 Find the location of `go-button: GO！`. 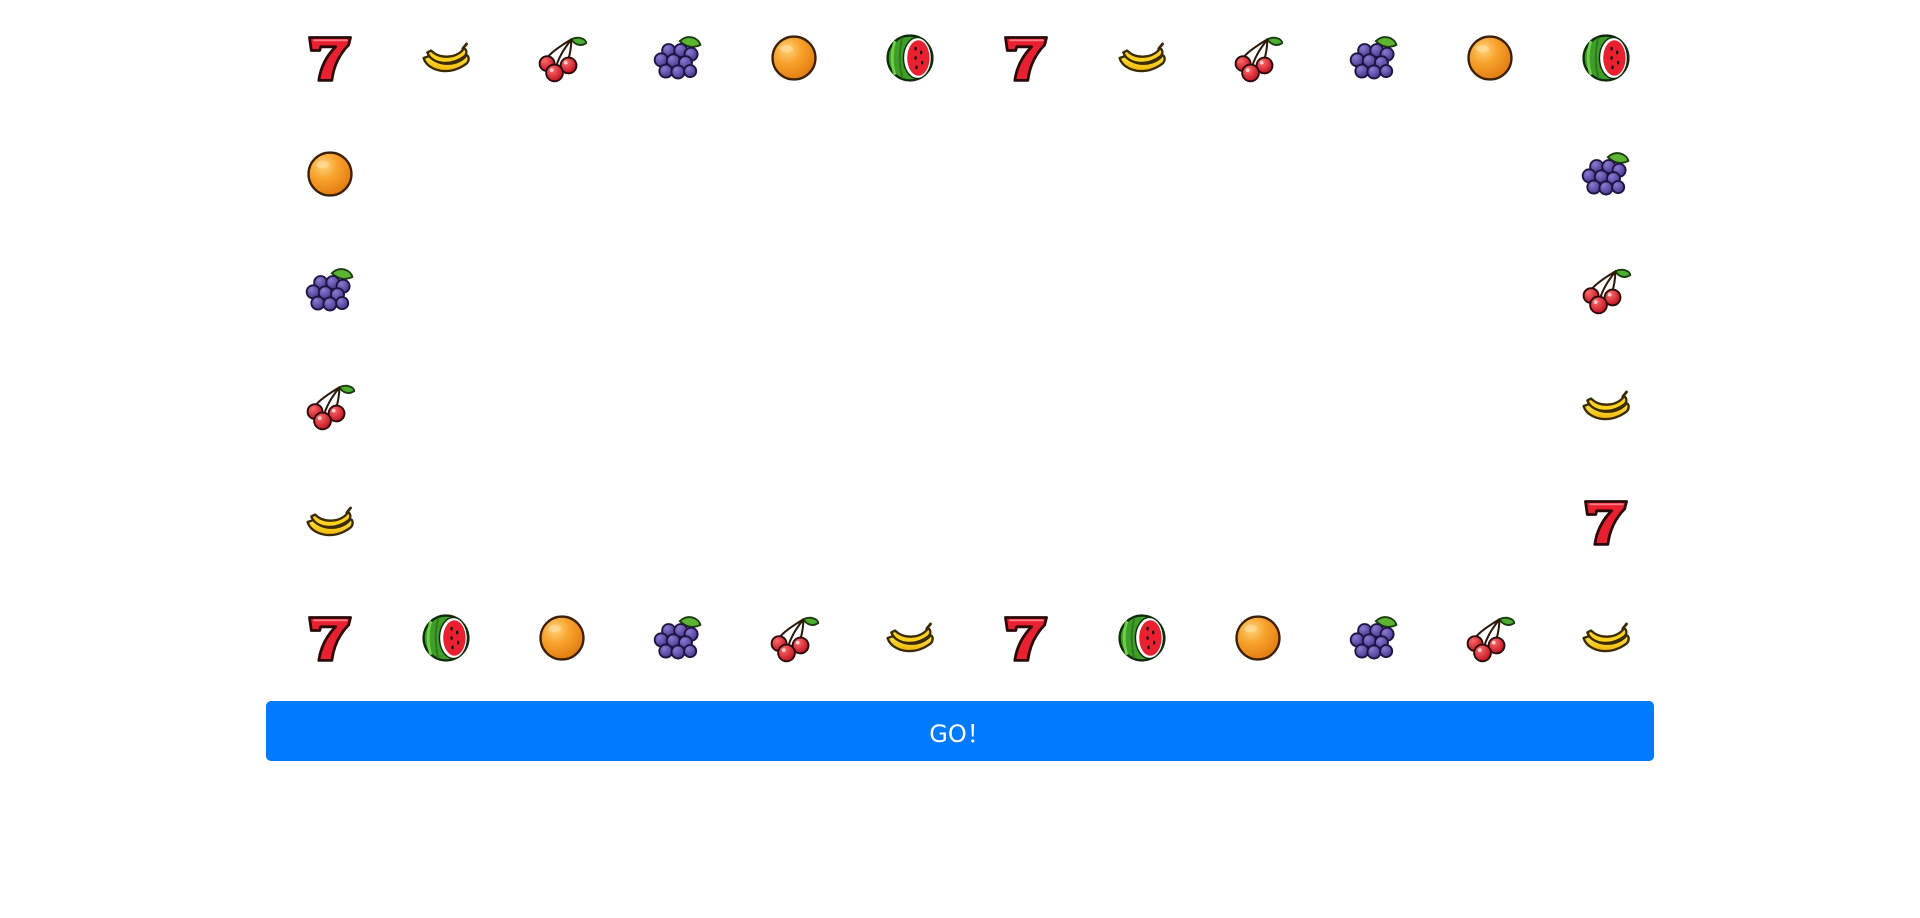

go-button: GO！ is located at coordinates (960, 731).